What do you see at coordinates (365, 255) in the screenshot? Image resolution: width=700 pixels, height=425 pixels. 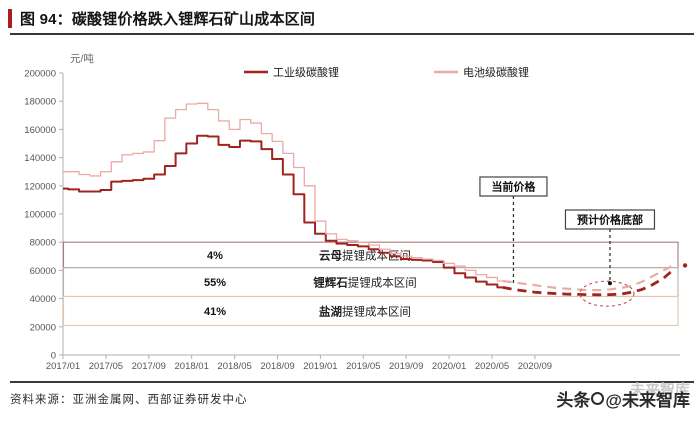 I see `cost-band-label: 云母提锂成本区间` at bounding box center [365, 255].